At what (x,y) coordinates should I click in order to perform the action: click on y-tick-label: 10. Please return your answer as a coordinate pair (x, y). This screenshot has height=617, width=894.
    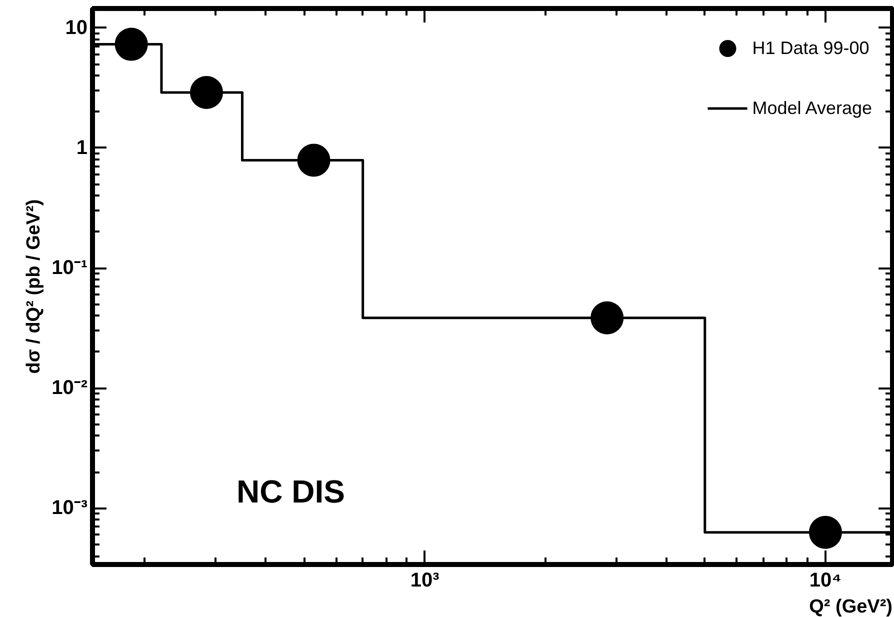
    Looking at the image, I should click on (76, 27).